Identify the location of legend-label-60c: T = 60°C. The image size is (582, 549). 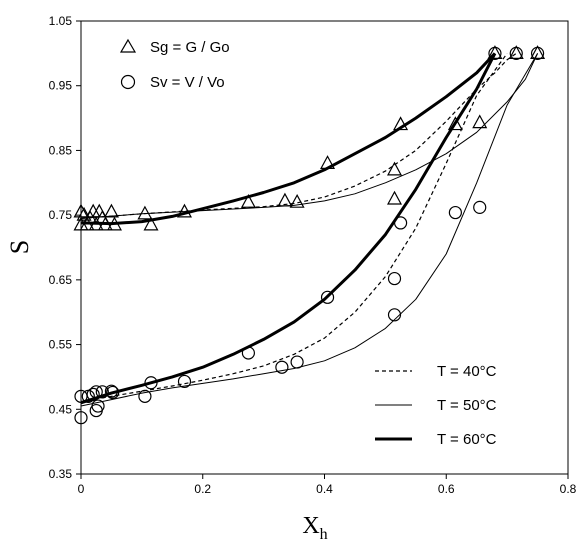
(467, 439).